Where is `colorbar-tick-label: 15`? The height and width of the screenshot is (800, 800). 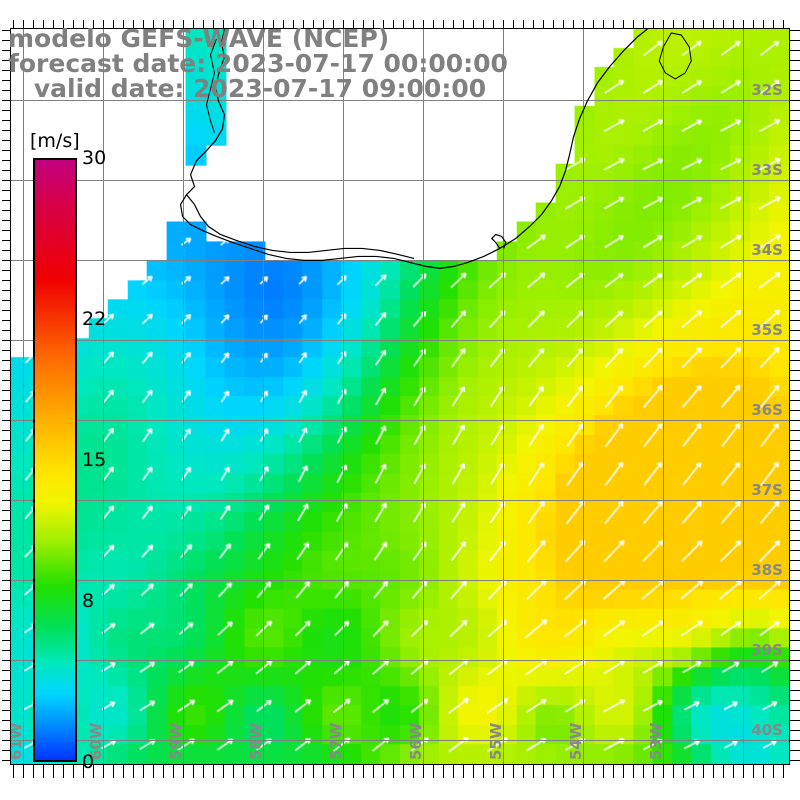 colorbar-tick-label: 15 is located at coordinates (94, 460).